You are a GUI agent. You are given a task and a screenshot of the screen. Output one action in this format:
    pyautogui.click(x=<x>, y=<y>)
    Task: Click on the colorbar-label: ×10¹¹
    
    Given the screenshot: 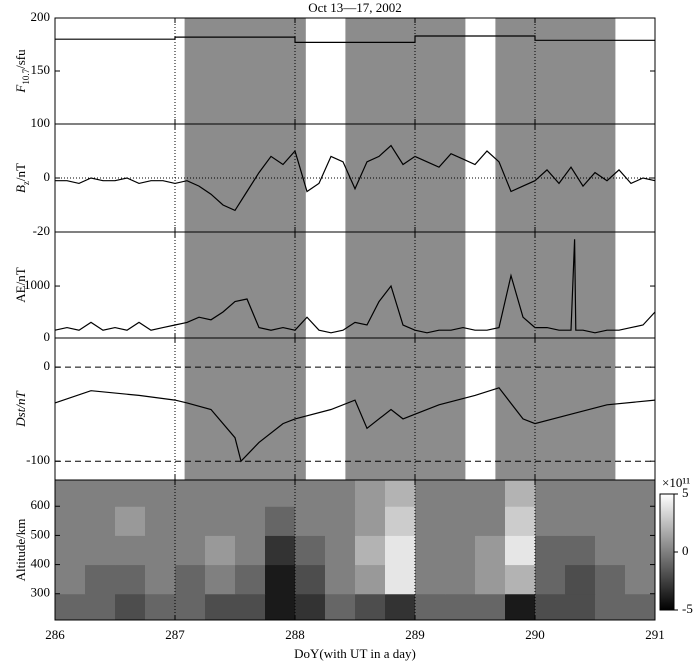 What is the action you would take?
    pyautogui.click(x=676, y=482)
    